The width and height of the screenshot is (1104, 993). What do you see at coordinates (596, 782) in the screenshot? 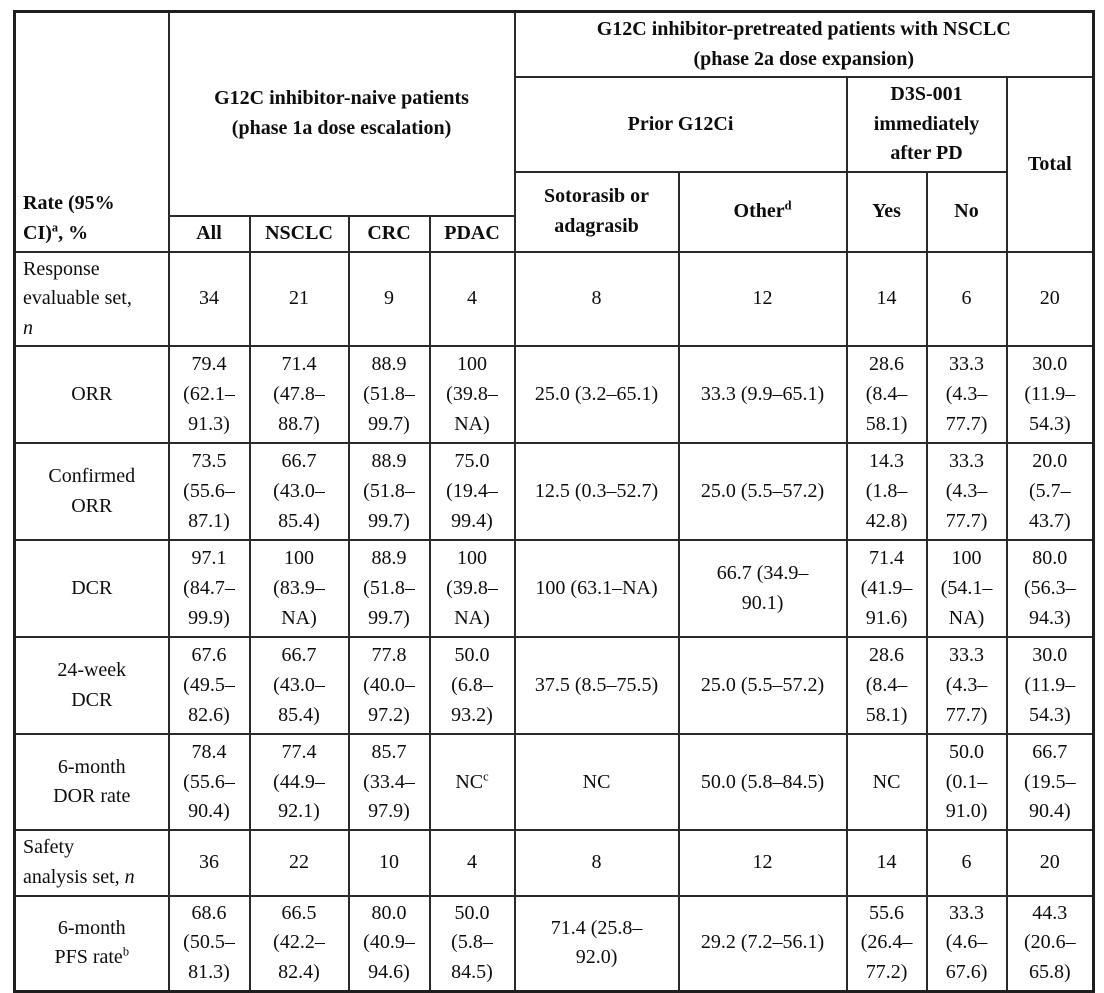
I see `data-cell: NC` at bounding box center [596, 782].